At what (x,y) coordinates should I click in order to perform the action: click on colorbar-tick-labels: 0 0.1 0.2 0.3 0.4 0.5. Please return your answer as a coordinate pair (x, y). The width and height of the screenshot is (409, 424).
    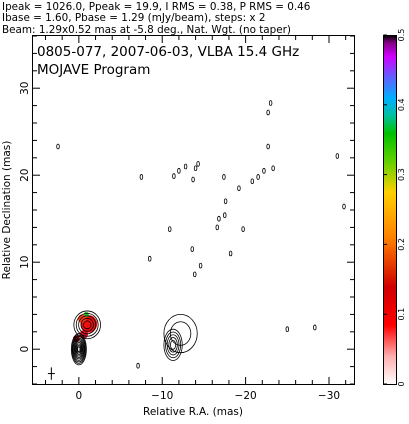
    Looking at the image, I should click on (394, 208).